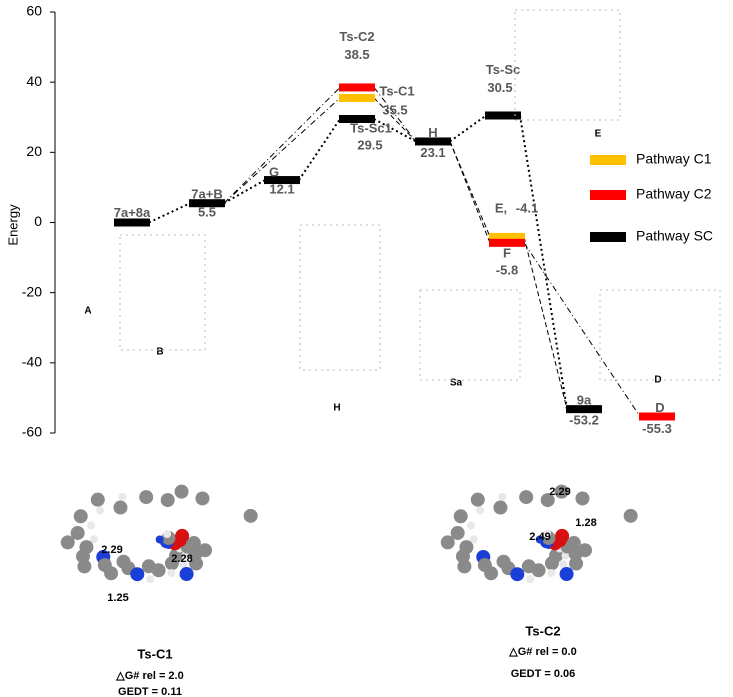 Image resolution: width=733 pixels, height=697 pixels. I want to click on distance-label: 1.25, so click(117, 598).